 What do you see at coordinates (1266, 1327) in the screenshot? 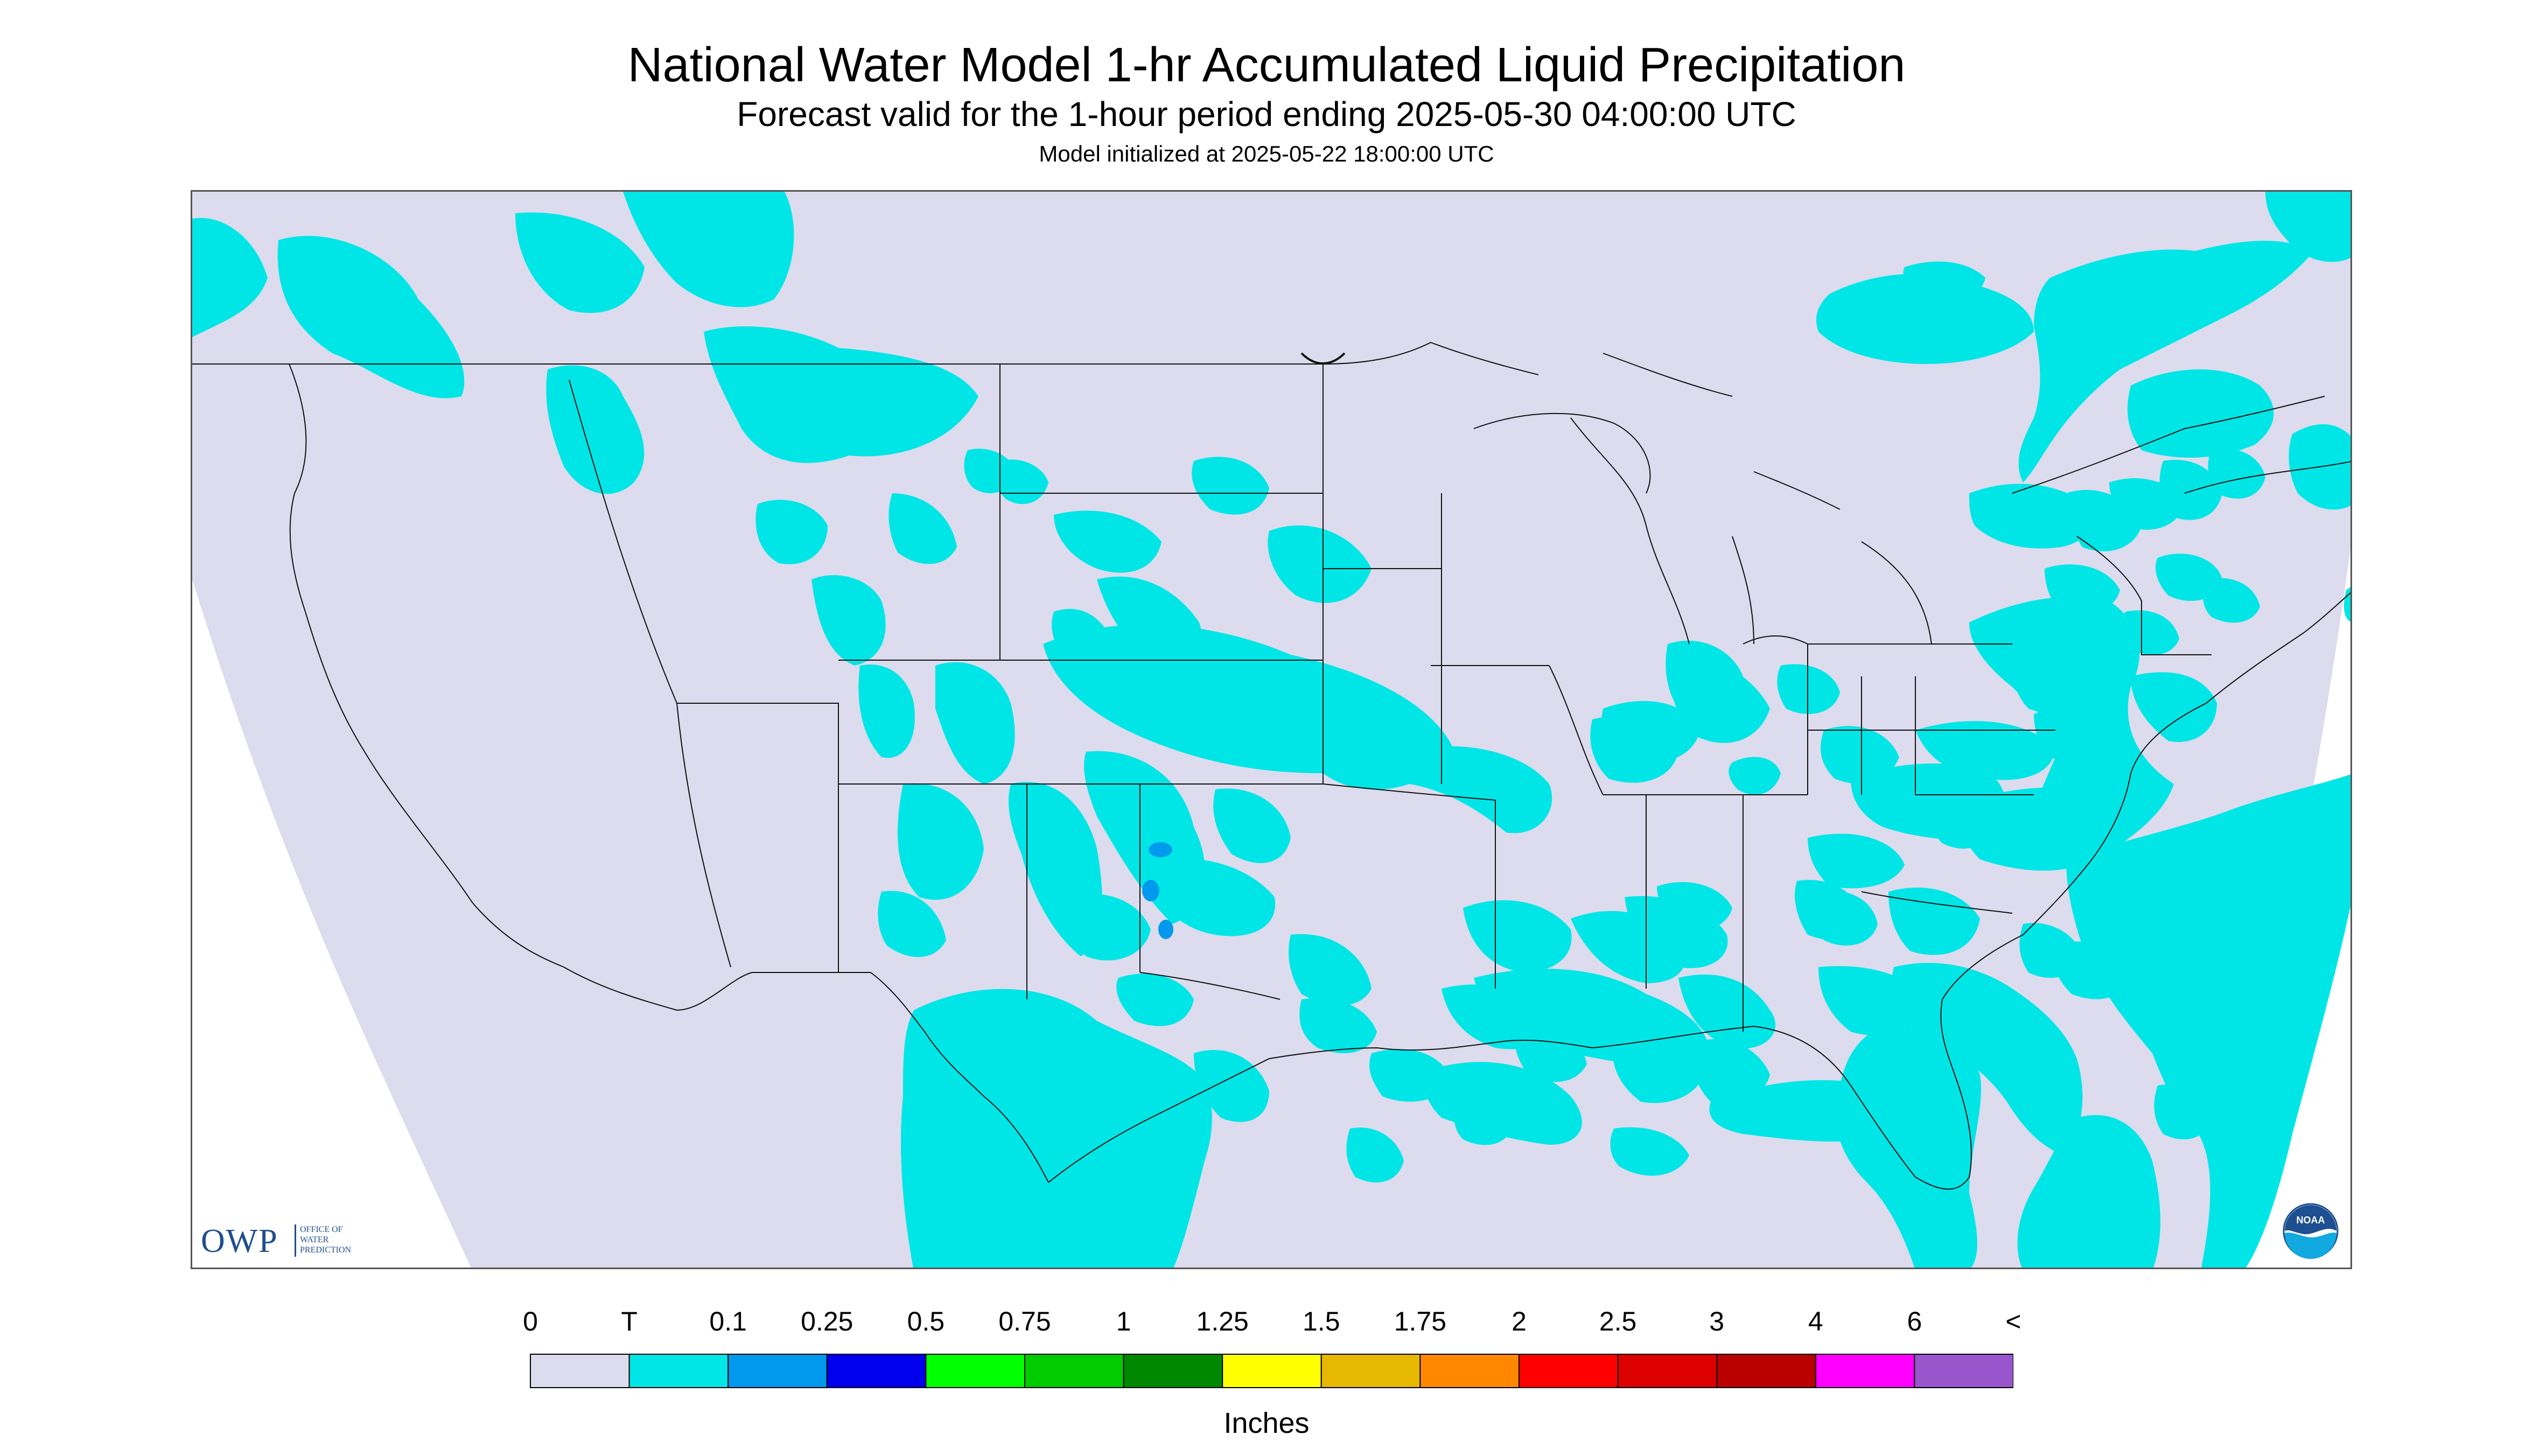
I see `legend-labels: 0 T 0.1 0.25 0.5 0.75 1 1.25 1.5 1.75 2 2.5 3 4 6 <` at bounding box center [1266, 1327].